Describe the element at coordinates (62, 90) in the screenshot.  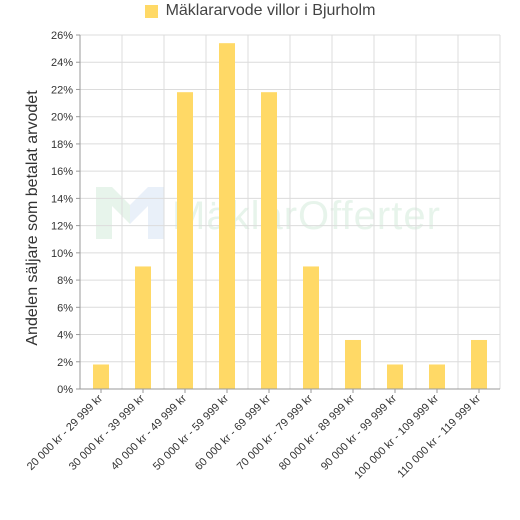
I see `y-tick-label: 22%` at that location.